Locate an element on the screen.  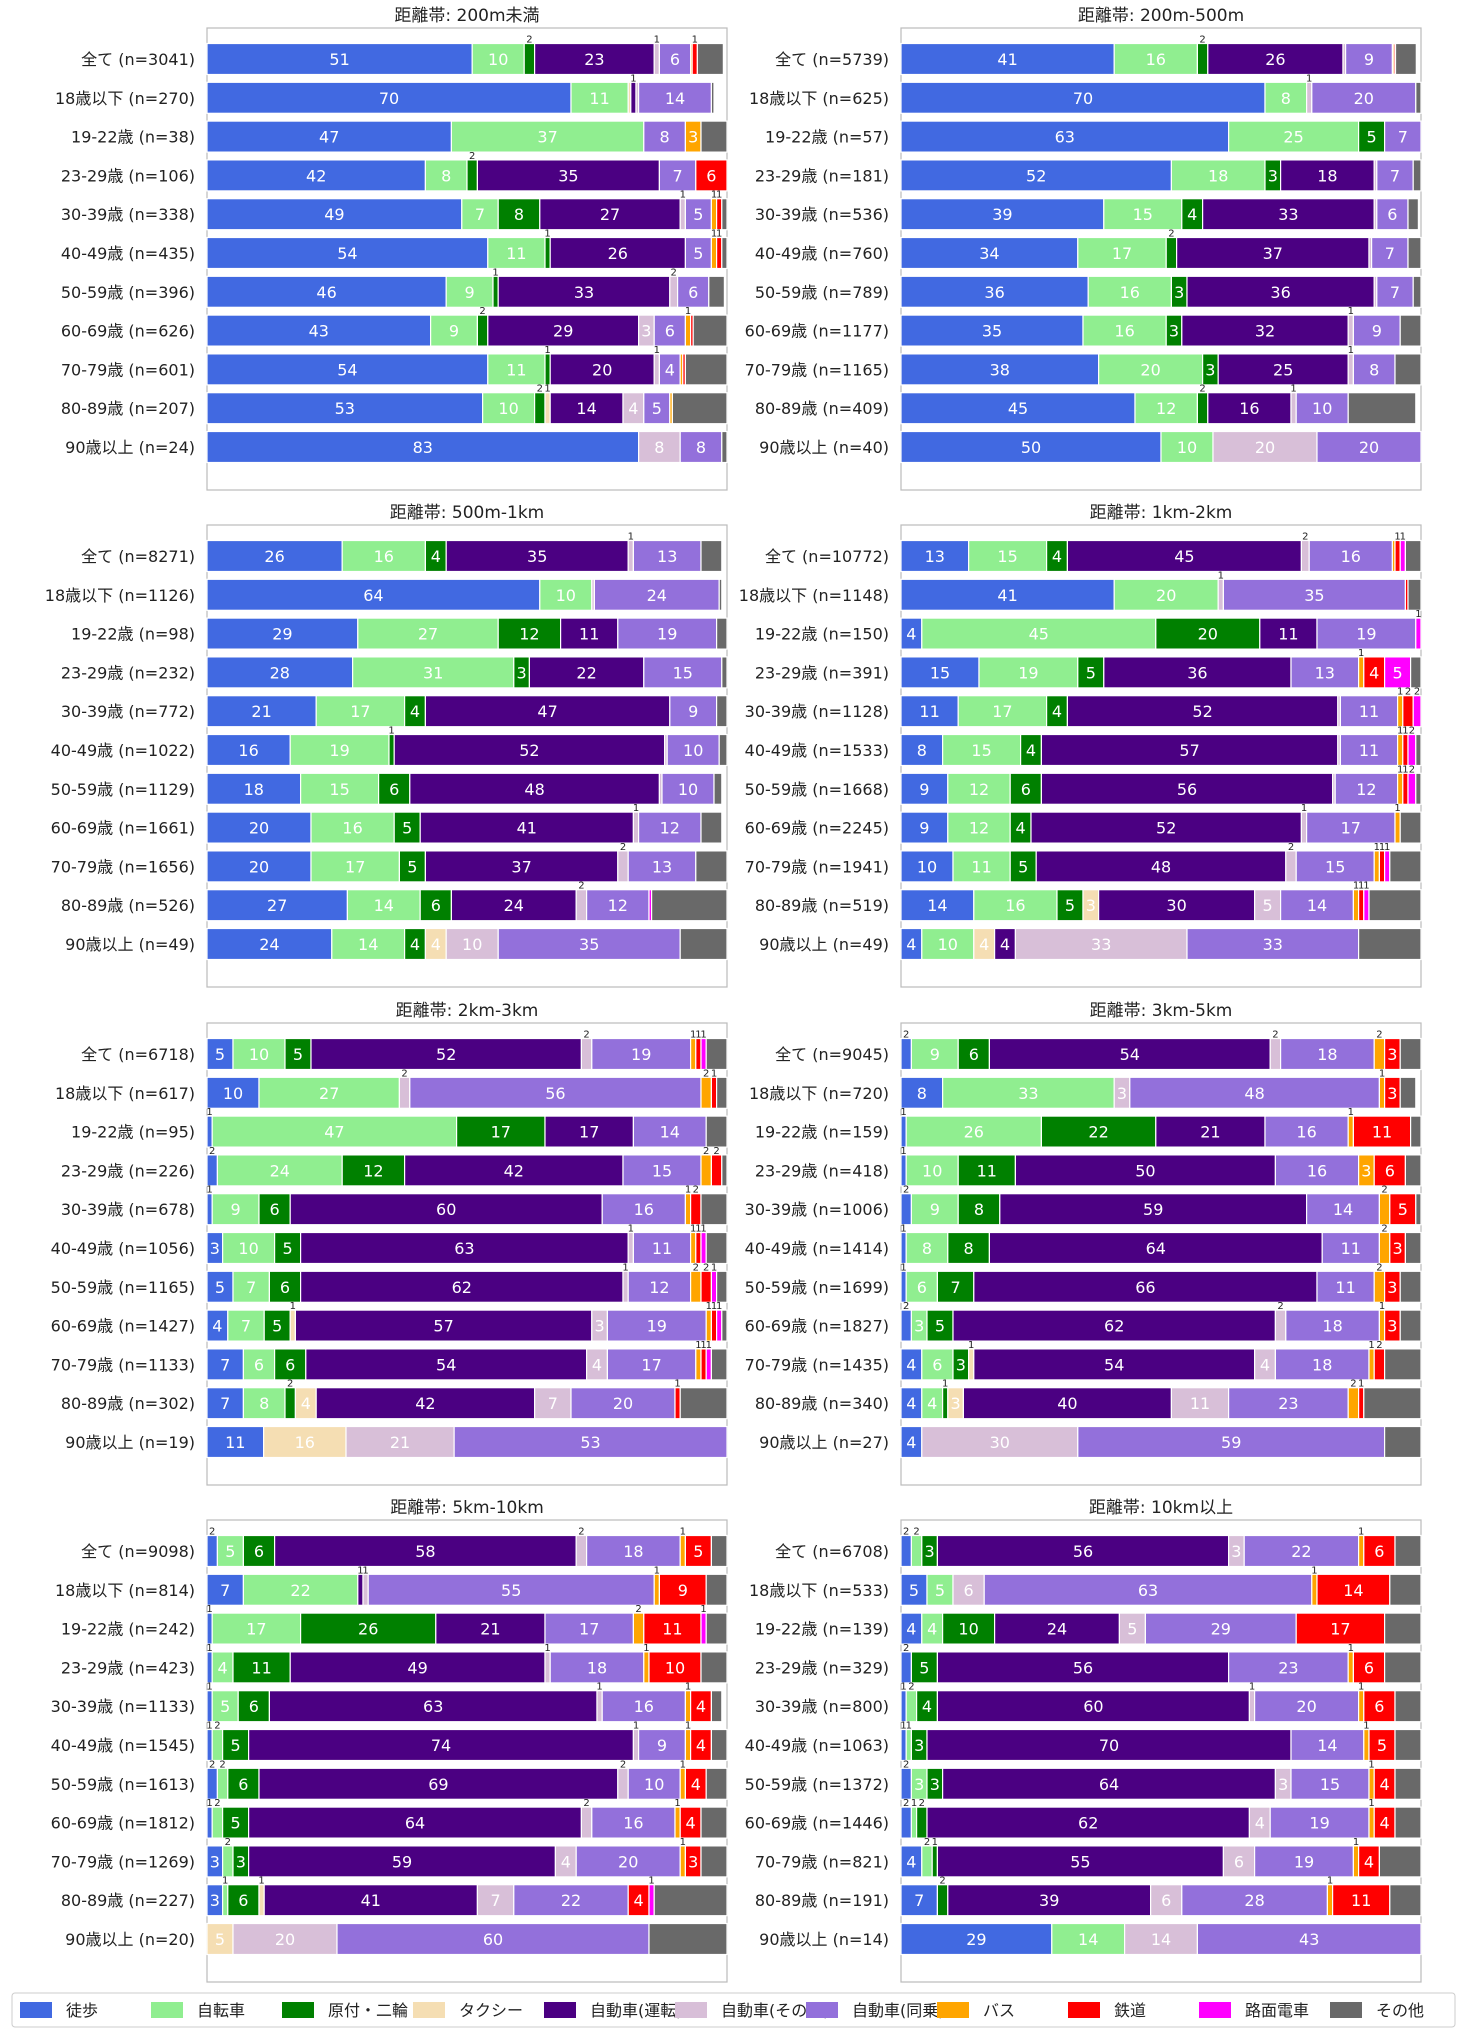
row-label: 70-79歳 (n=601) is located at coordinates (128, 369).